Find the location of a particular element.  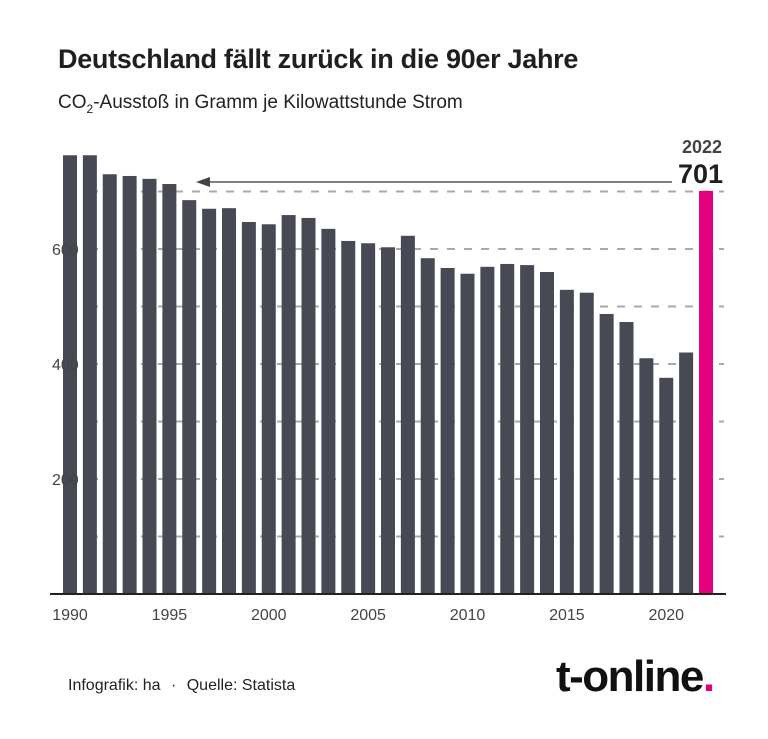

bar-2016 is located at coordinates (586, 443).